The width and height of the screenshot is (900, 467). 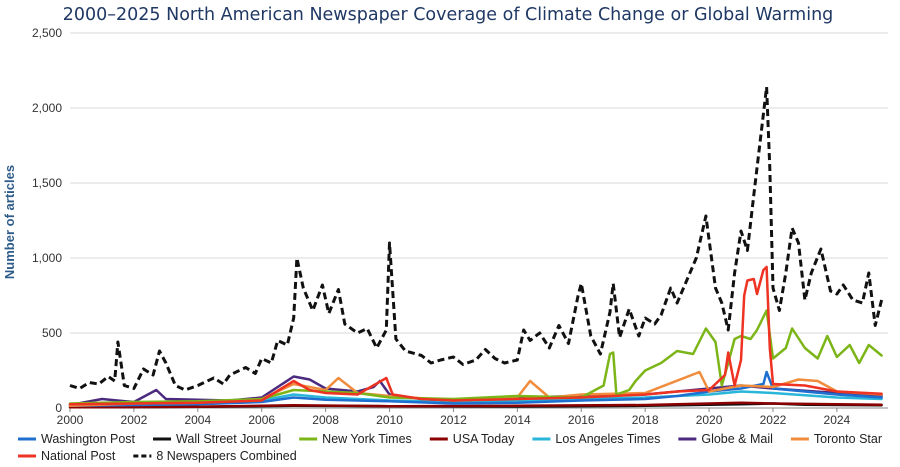 What do you see at coordinates (848, 439) in the screenshot?
I see `legend-label: Toronto Star` at bounding box center [848, 439].